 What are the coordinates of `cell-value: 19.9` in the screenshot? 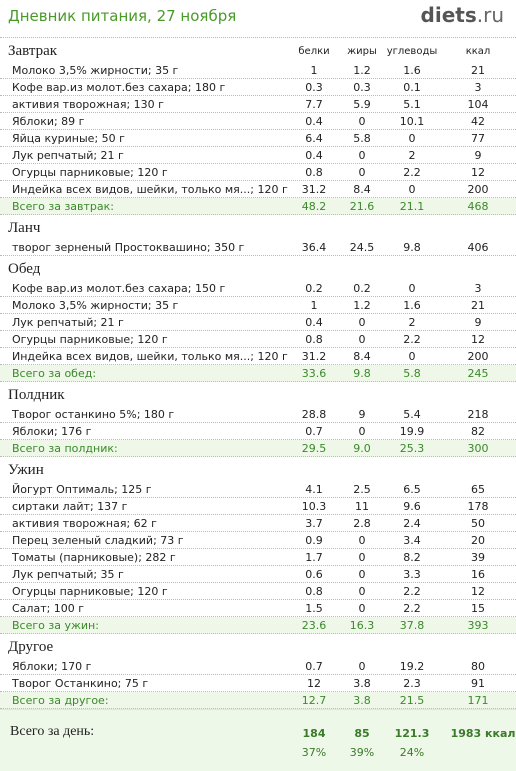 It's located at (412, 431).